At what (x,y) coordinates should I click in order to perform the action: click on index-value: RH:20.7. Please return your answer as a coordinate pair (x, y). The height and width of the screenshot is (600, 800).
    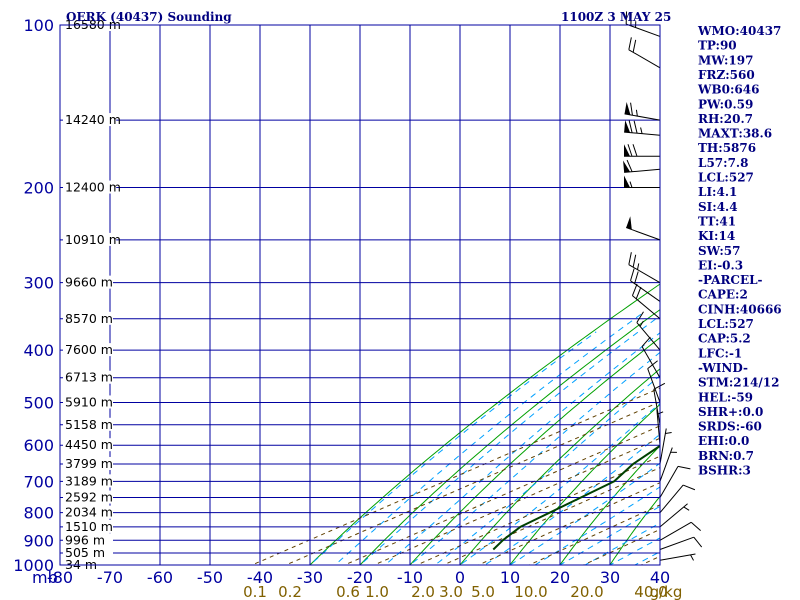
    Looking at the image, I should click on (725, 119).